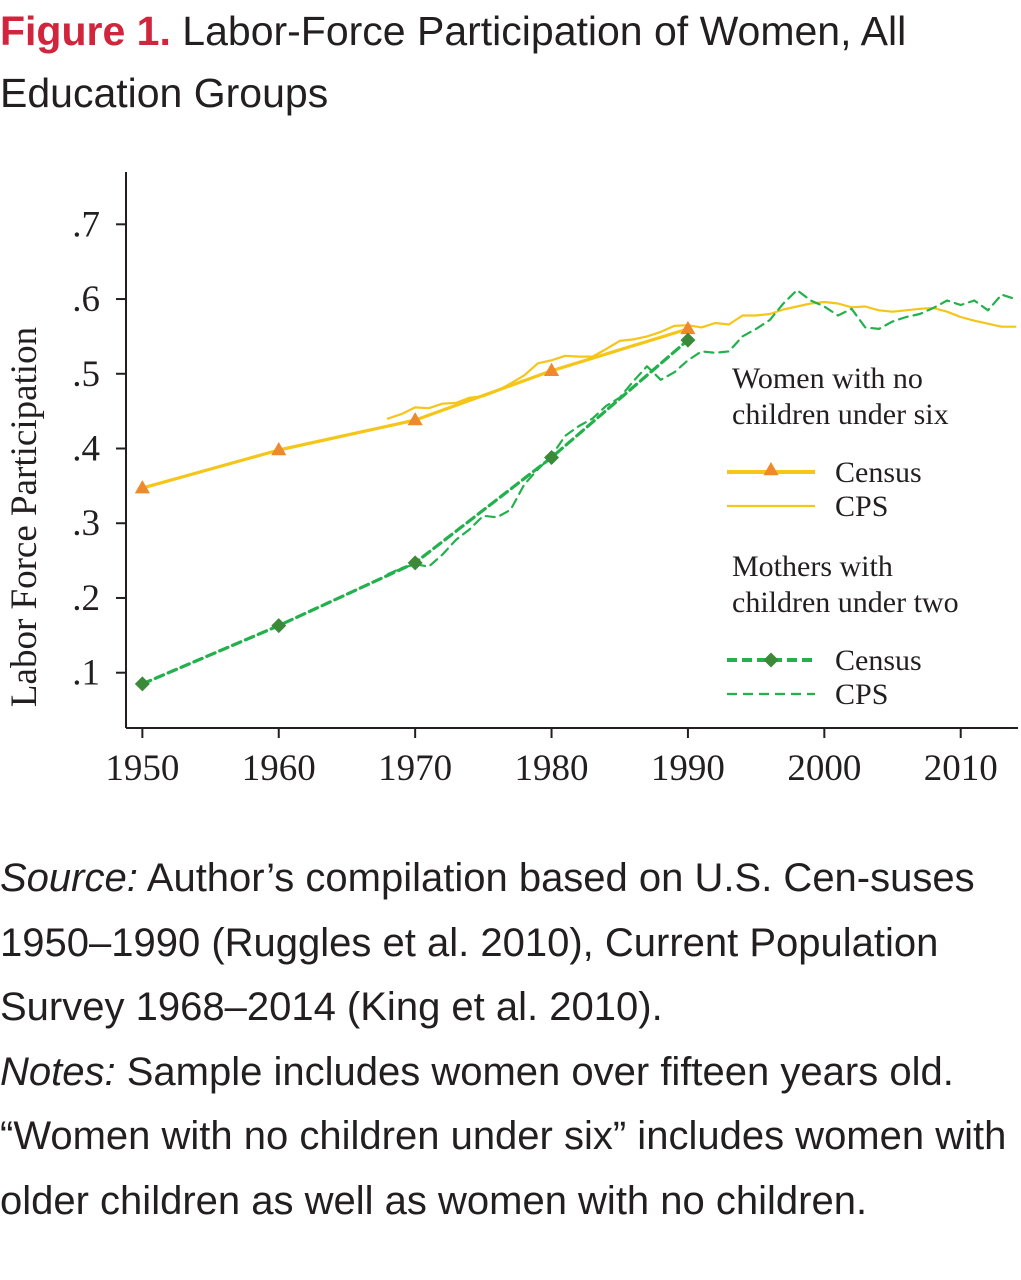  I want to click on y-tick-label: .4, so click(86, 449).